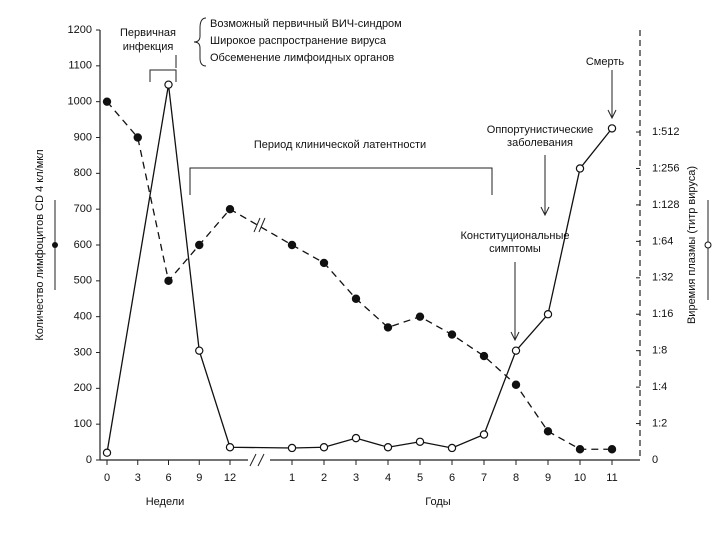 This screenshot has width=720, height=540. Describe the element at coordinates (540, 143) in the screenshot. I see `annotation: заболевания` at that location.